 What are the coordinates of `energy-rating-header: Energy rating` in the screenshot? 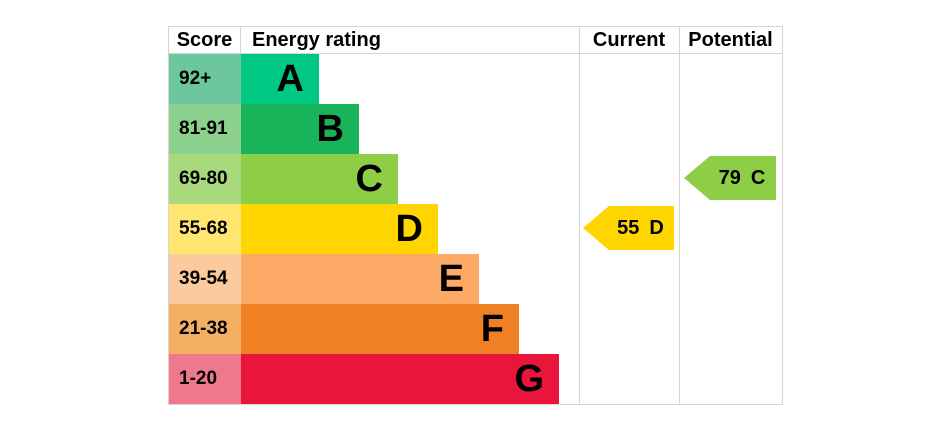 It's located at (316, 40).